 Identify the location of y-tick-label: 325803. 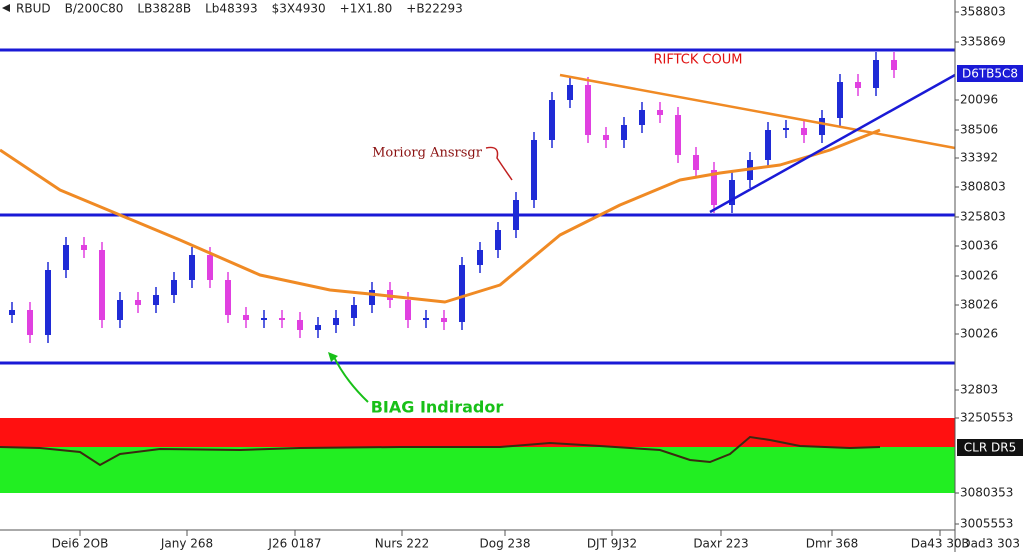
(983, 217).